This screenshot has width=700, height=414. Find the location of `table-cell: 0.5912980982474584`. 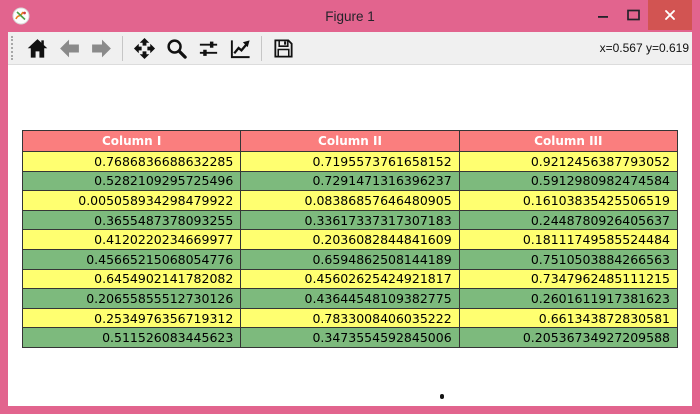

table-cell: 0.5912980982474584 is located at coordinates (568, 181).